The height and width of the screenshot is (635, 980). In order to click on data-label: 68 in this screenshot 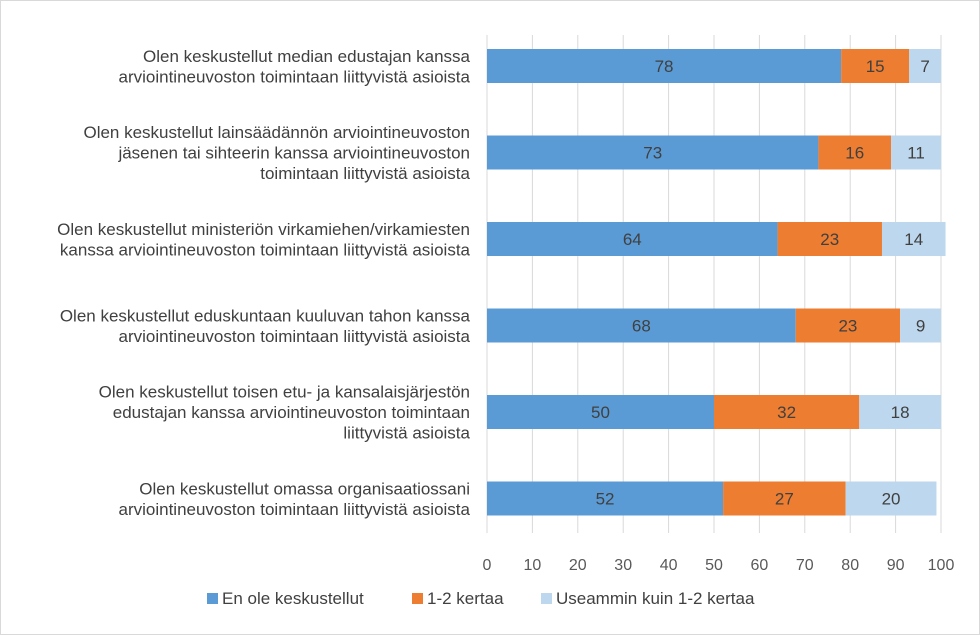, I will do `click(641, 326)`.